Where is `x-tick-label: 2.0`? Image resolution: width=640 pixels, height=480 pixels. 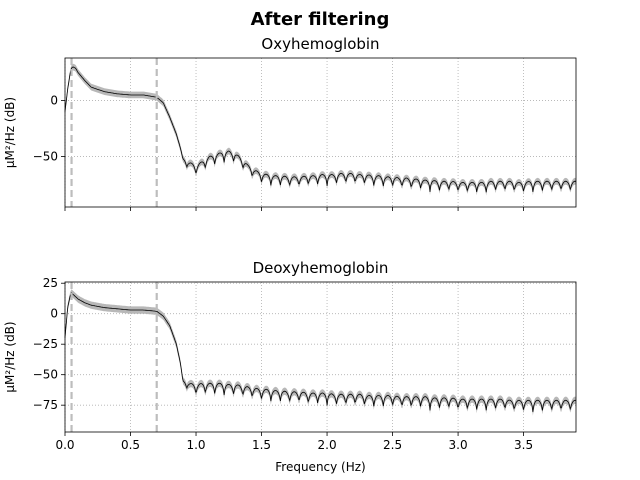
x-tick-label: 2.0 is located at coordinates (327, 445).